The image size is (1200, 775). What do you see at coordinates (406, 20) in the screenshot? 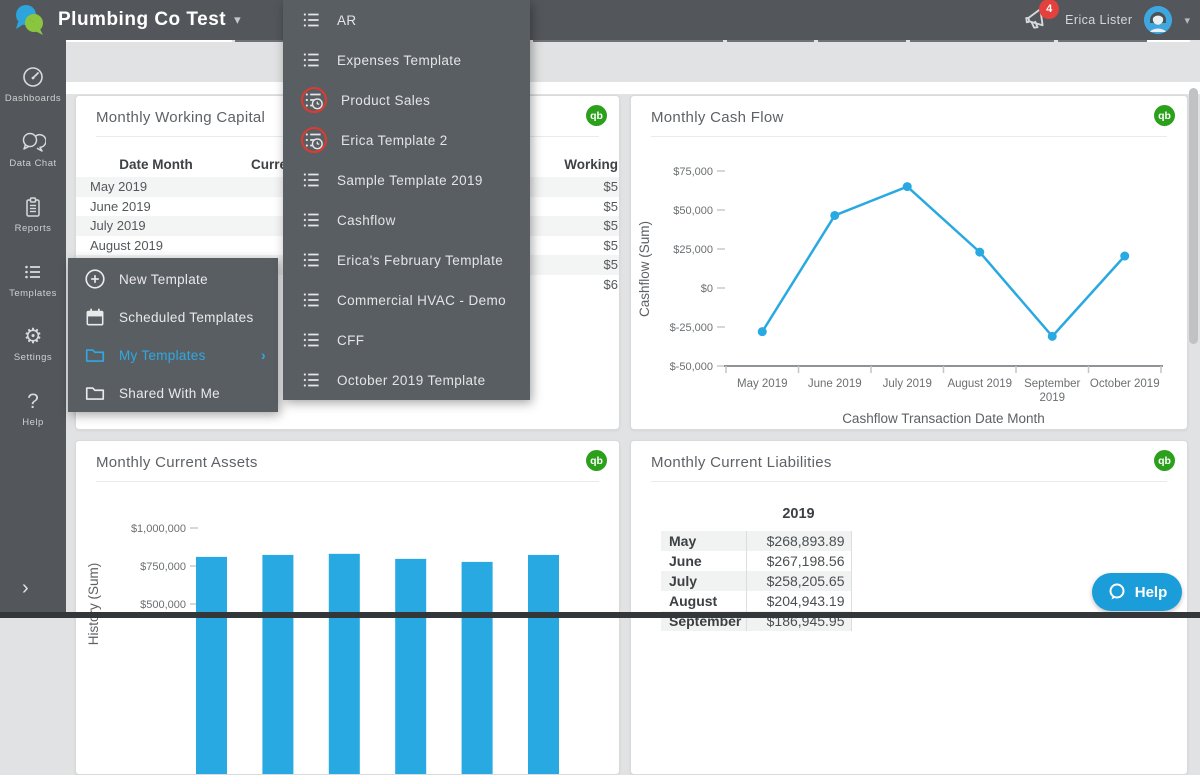
I see `template-list-item: AR` at bounding box center [406, 20].